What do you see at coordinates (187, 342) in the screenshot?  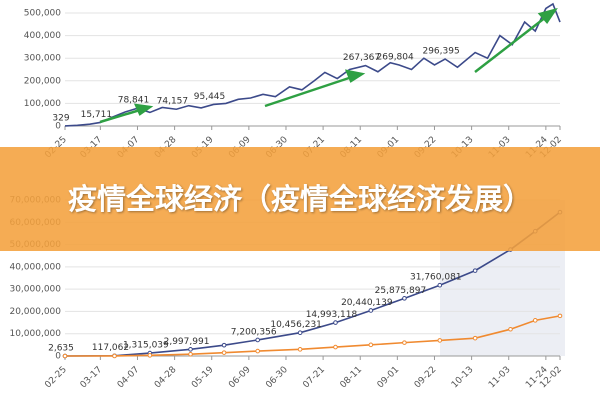 I see `value-label: 2,997,991` at bounding box center [187, 342].